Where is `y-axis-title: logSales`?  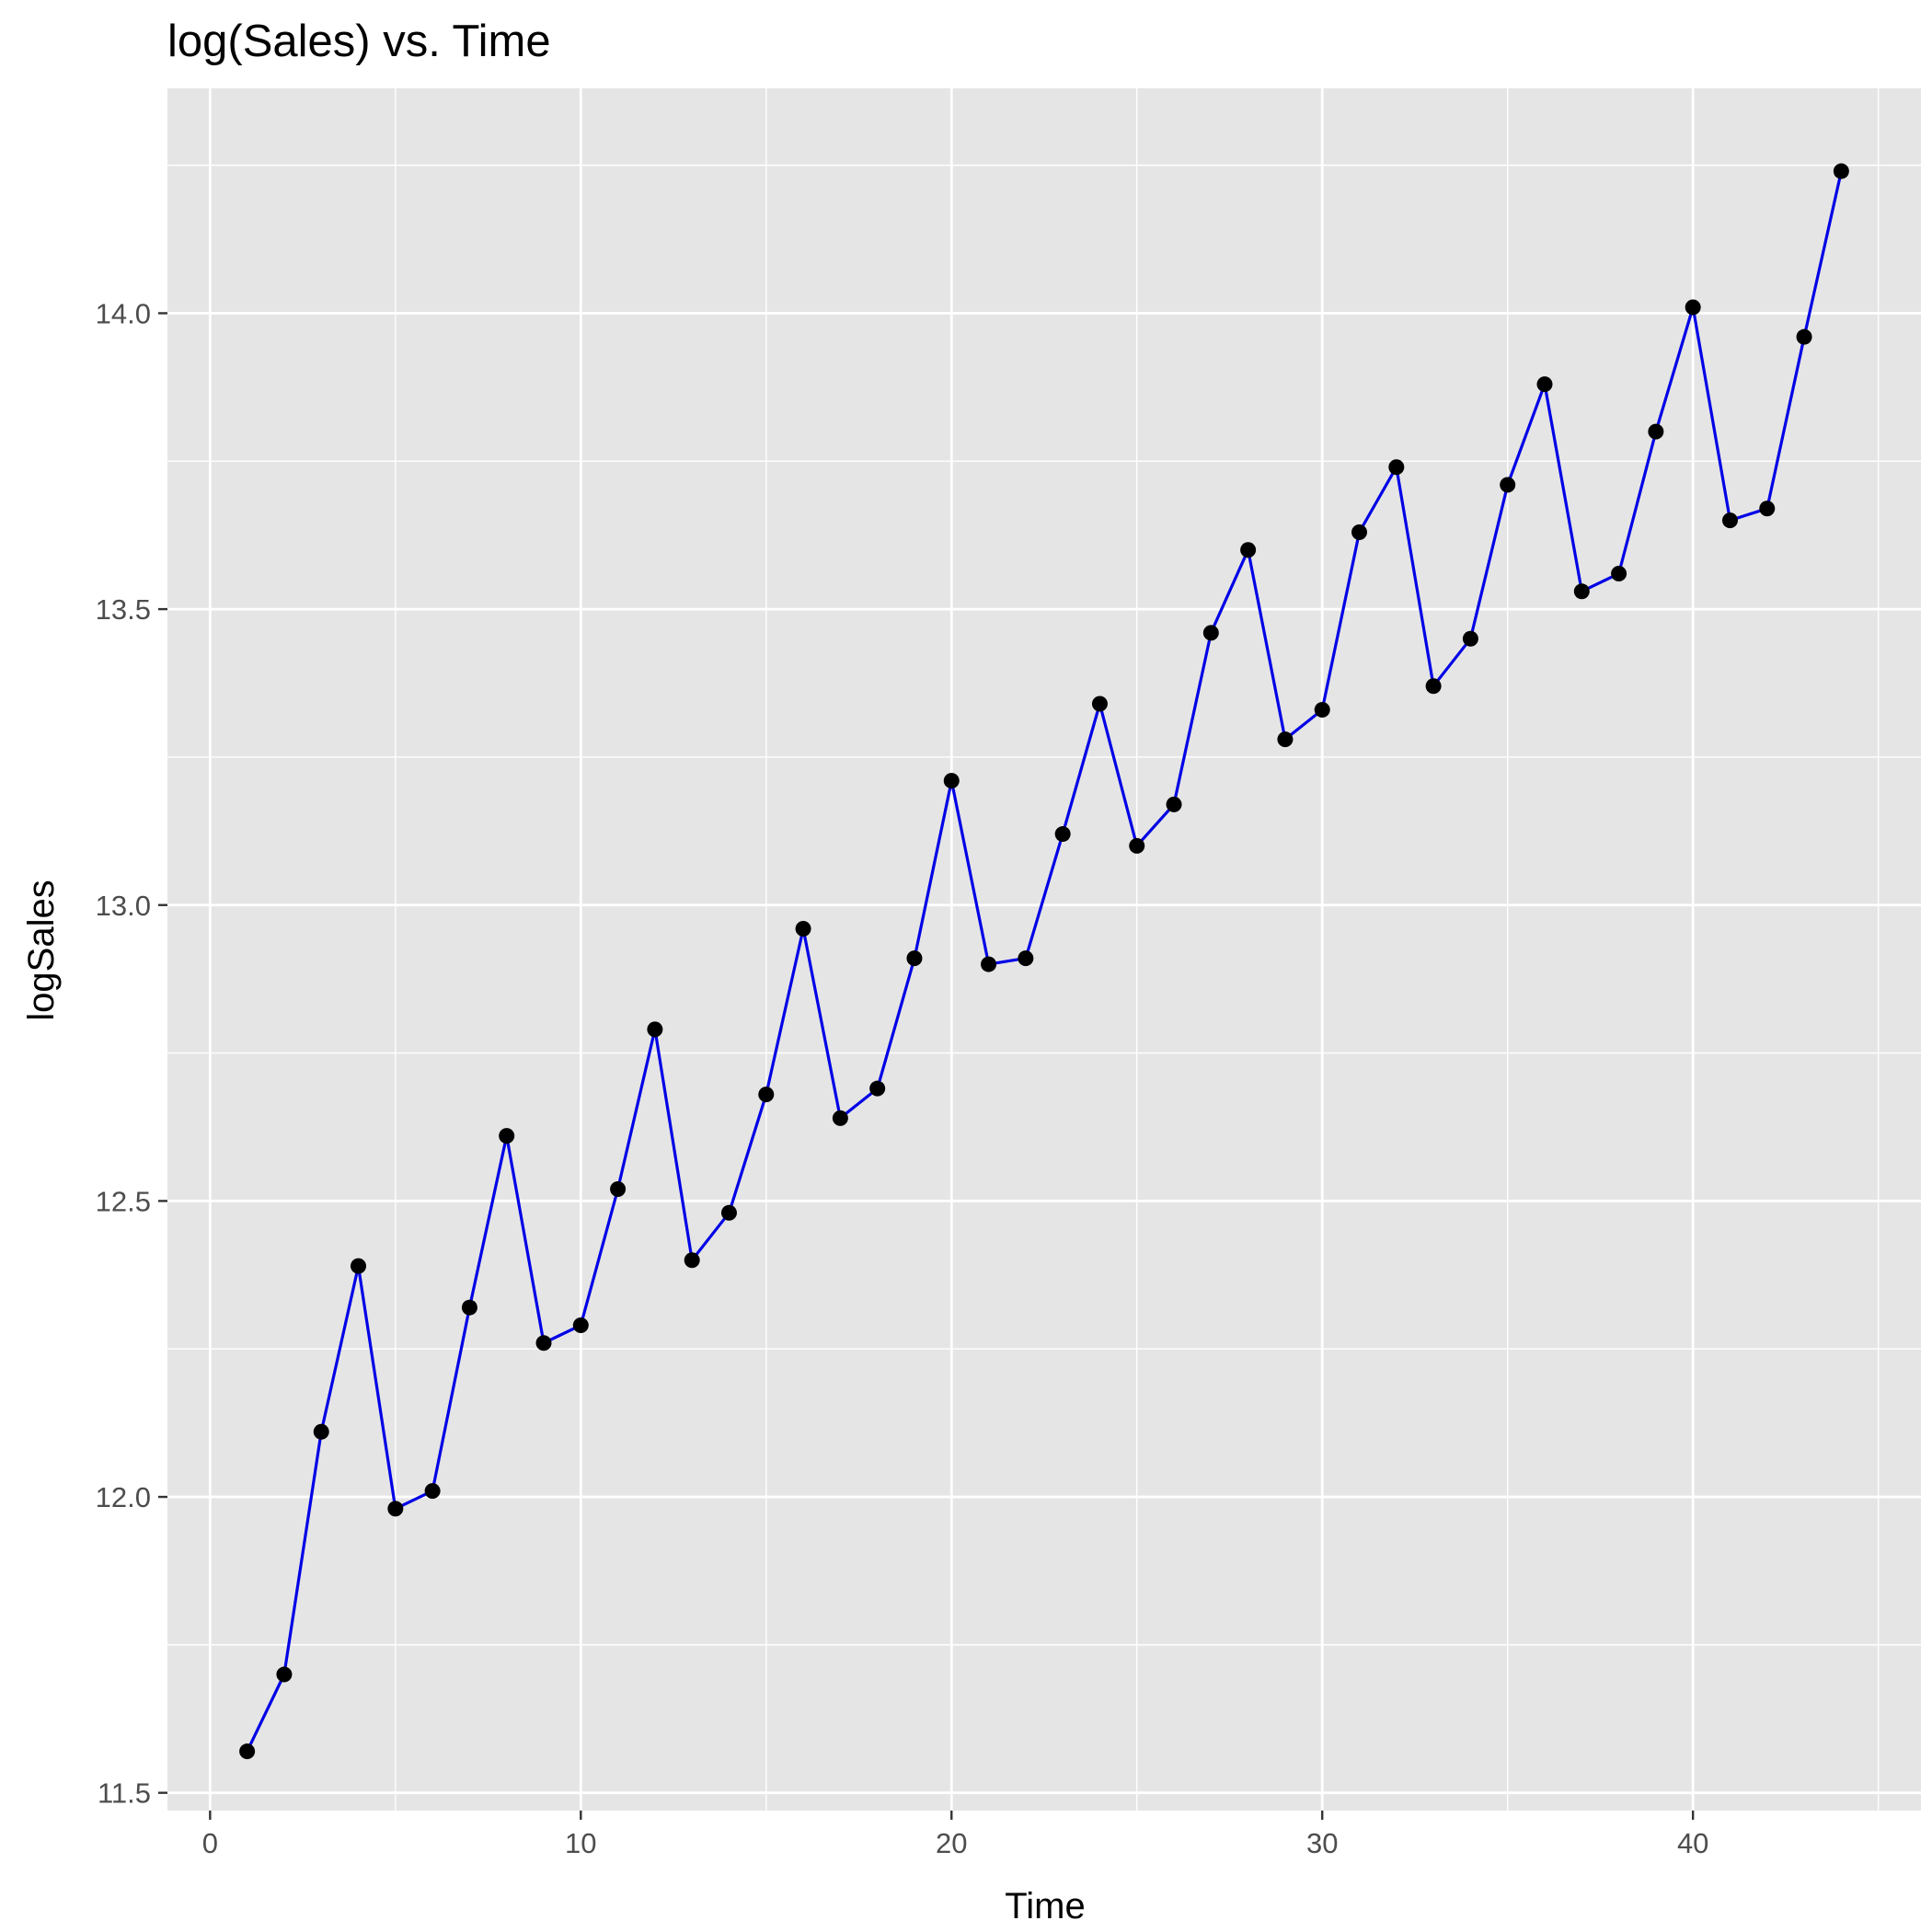 y-axis-title: logSales is located at coordinates (41, 950).